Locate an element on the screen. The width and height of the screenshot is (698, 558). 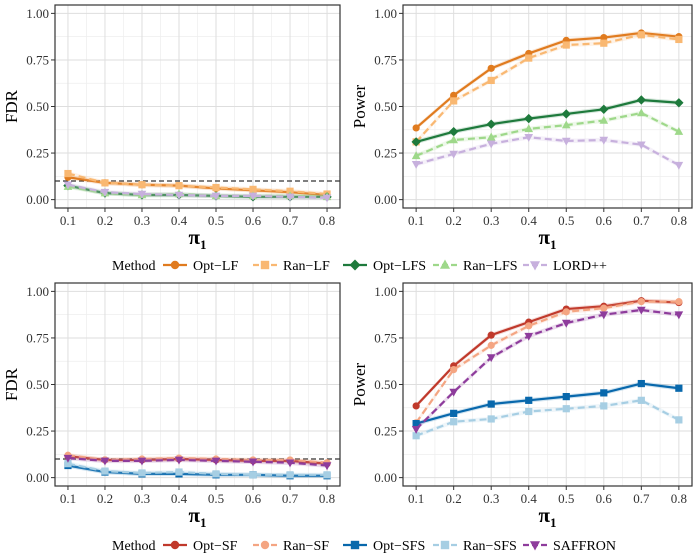
legend-item-SAFFRON: SAFFRON is located at coordinates (569, 546).